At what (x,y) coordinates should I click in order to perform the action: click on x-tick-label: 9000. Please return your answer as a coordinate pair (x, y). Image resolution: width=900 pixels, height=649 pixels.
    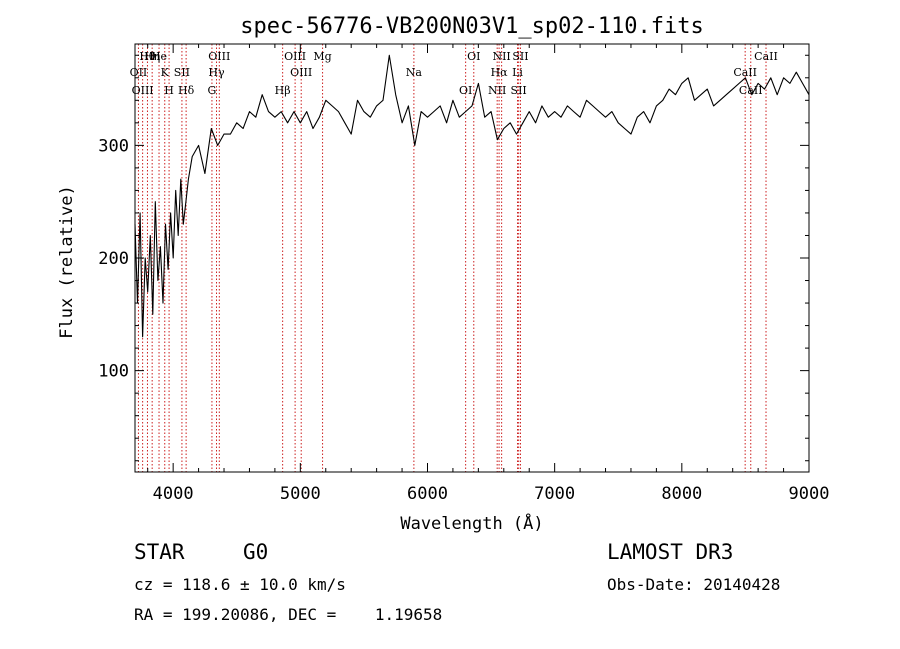
    Looking at the image, I should click on (809, 494).